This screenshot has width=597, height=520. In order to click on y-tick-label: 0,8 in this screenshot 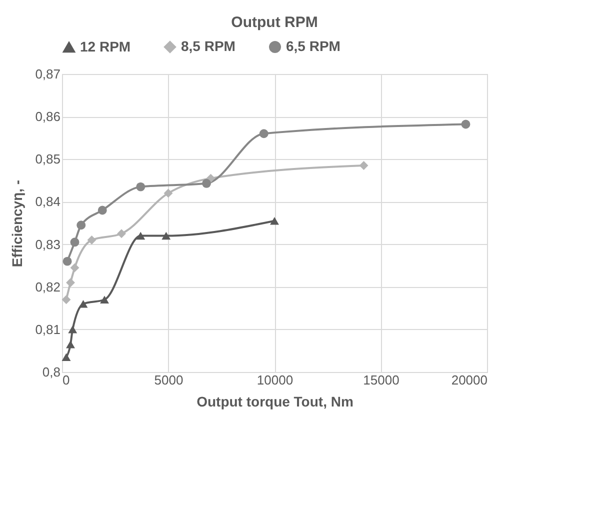, I will do `click(51, 372)`.